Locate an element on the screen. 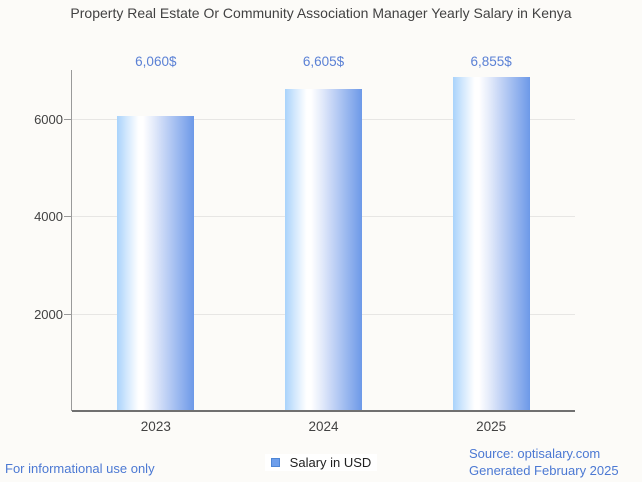 This screenshot has height=482, width=642. x-axis-label-2023: 2023 is located at coordinates (155, 426).